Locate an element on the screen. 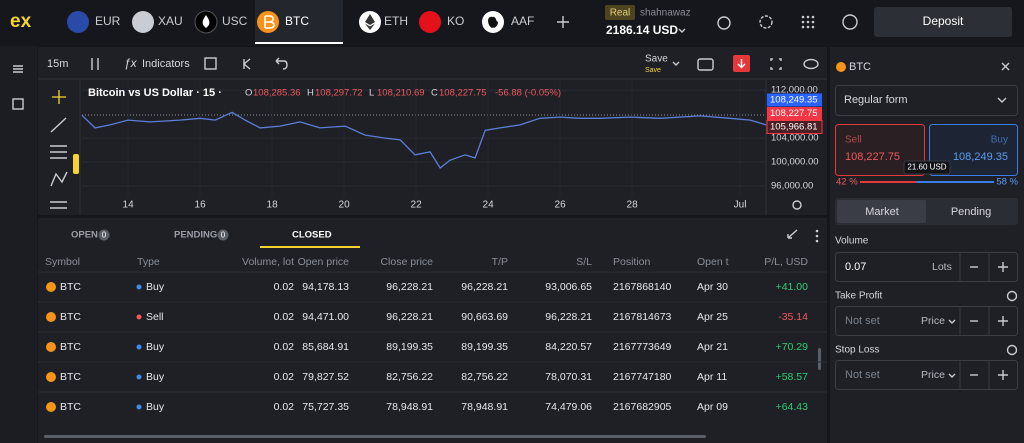 Image resolution: width=1024 pixels, height=443 pixels. sell-price: 108,227.75 is located at coordinates (872, 157).